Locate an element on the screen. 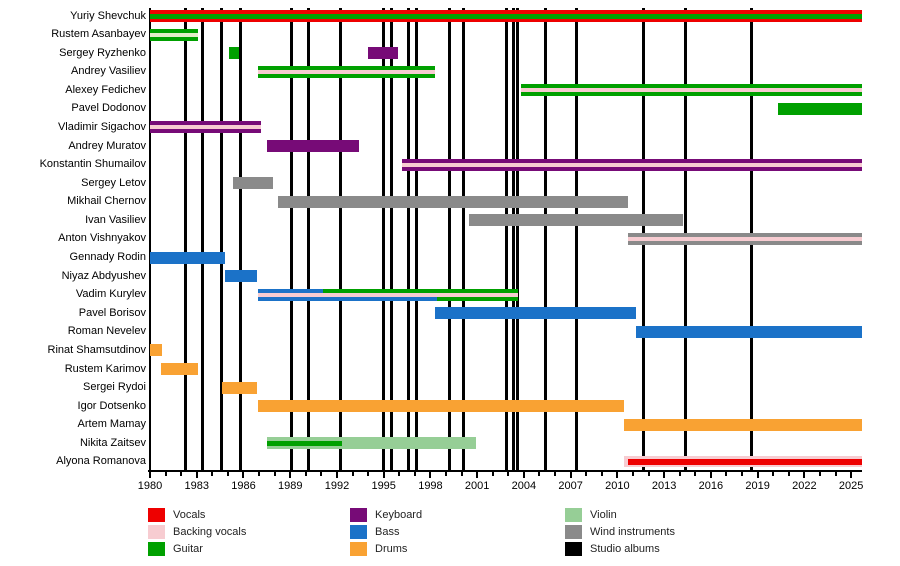 The width and height of the screenshot is (900, 566). x-tick-label: 2016 is located at coordinates (711, 486).